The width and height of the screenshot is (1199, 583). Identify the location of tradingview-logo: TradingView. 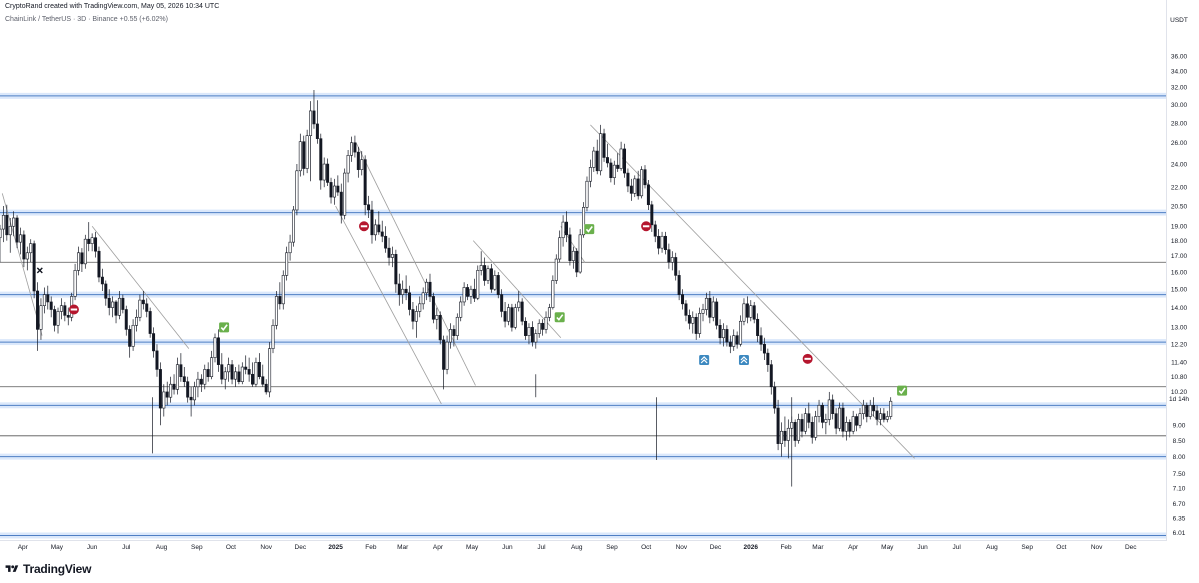
(47, 569).